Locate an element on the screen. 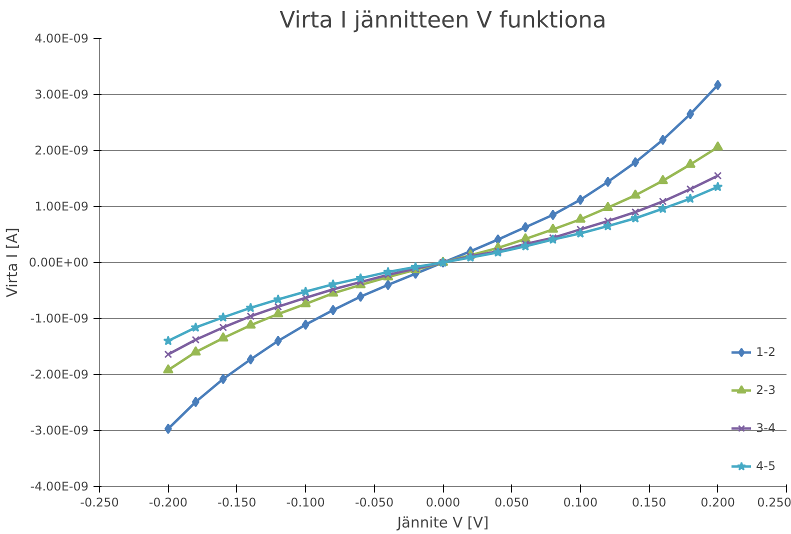 This screenshot has height=534, width=791. x-tick-label: 0.050 is located at coordinates (511, 503).